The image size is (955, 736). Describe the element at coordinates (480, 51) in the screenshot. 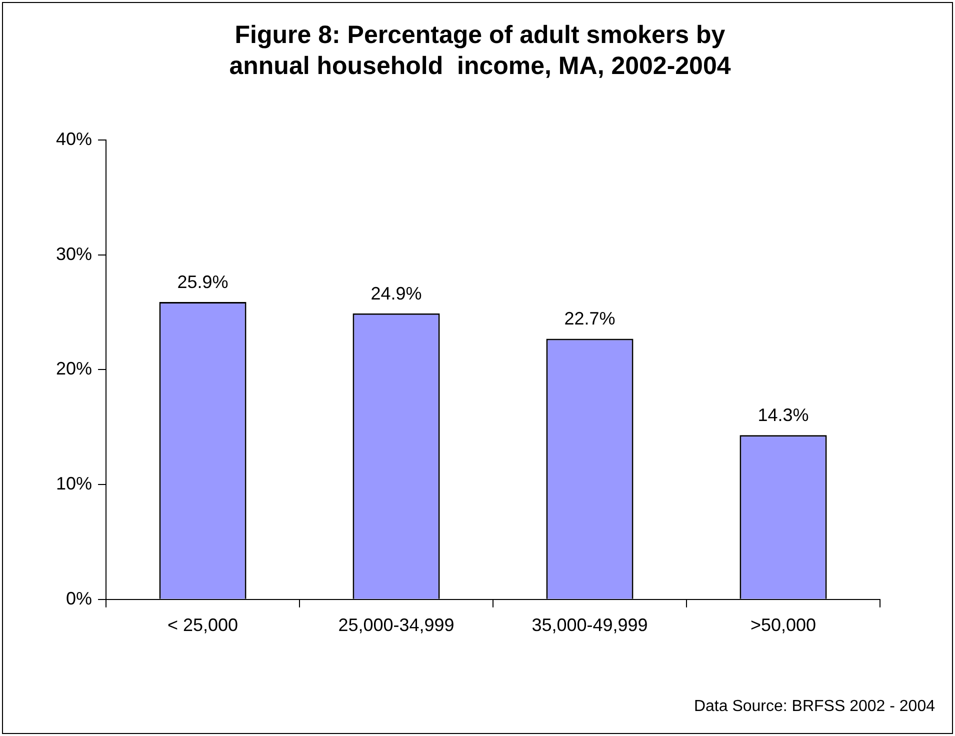

I see `chart-title: Figure 8: Percentage of adult smokers by annual household income, MA, 2002-2004` at that location.